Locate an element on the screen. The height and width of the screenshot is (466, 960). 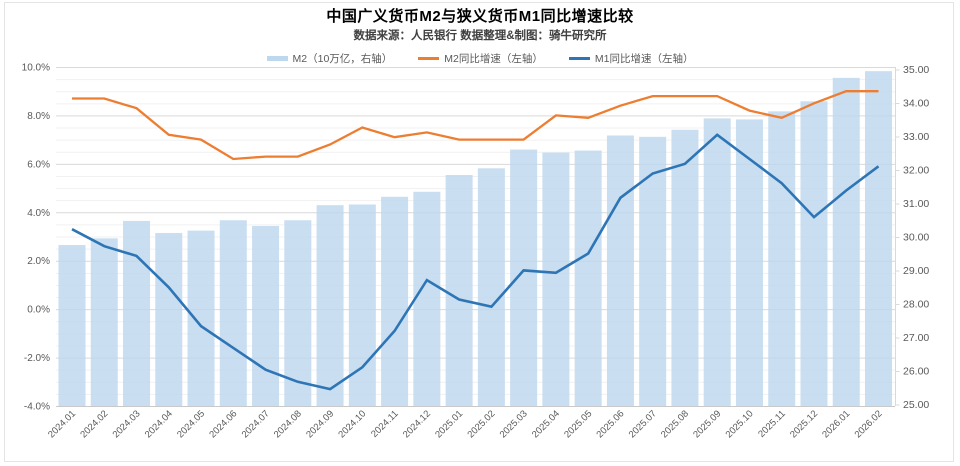
y-axis-left-label: 8.0% is located at coordinates (38, 116).